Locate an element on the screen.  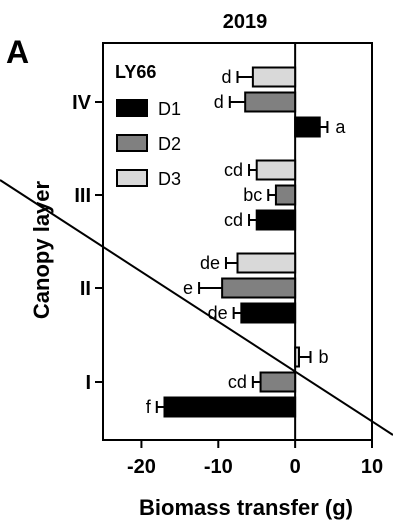
significance-label: e is located at coordinates (188, 288).